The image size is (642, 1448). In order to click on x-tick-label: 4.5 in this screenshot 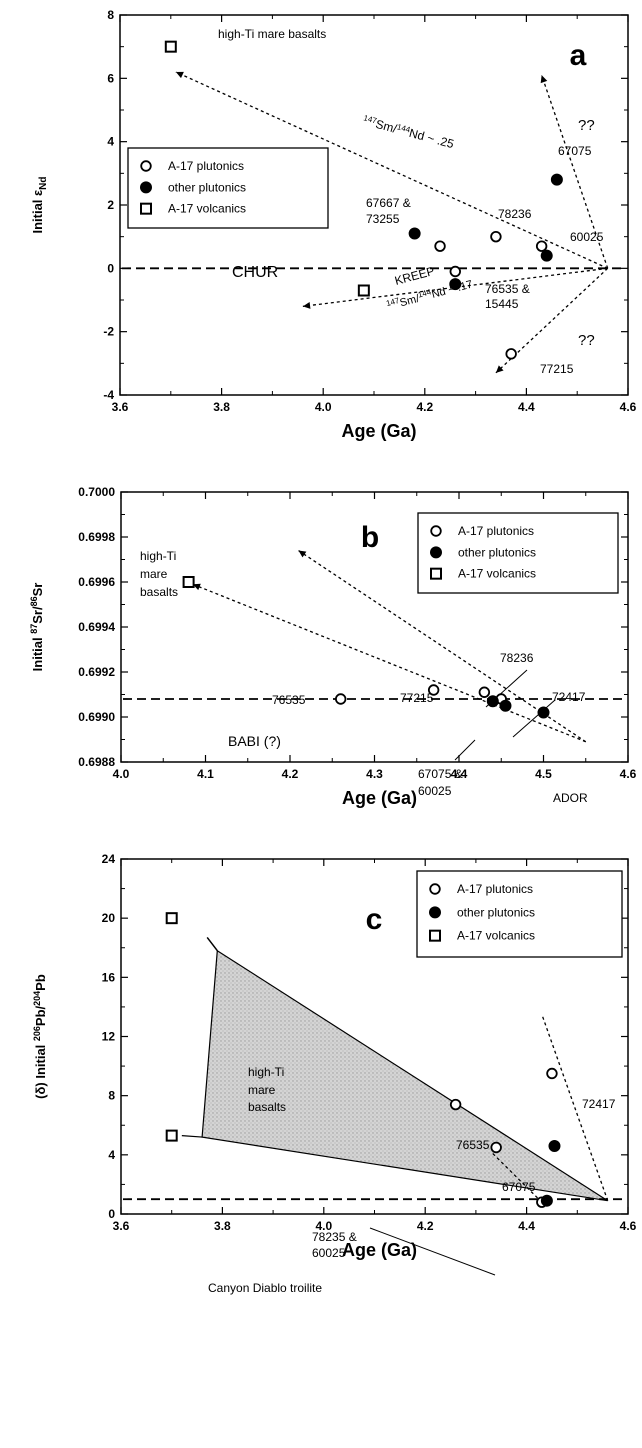, I will do `click(543, 774)`.